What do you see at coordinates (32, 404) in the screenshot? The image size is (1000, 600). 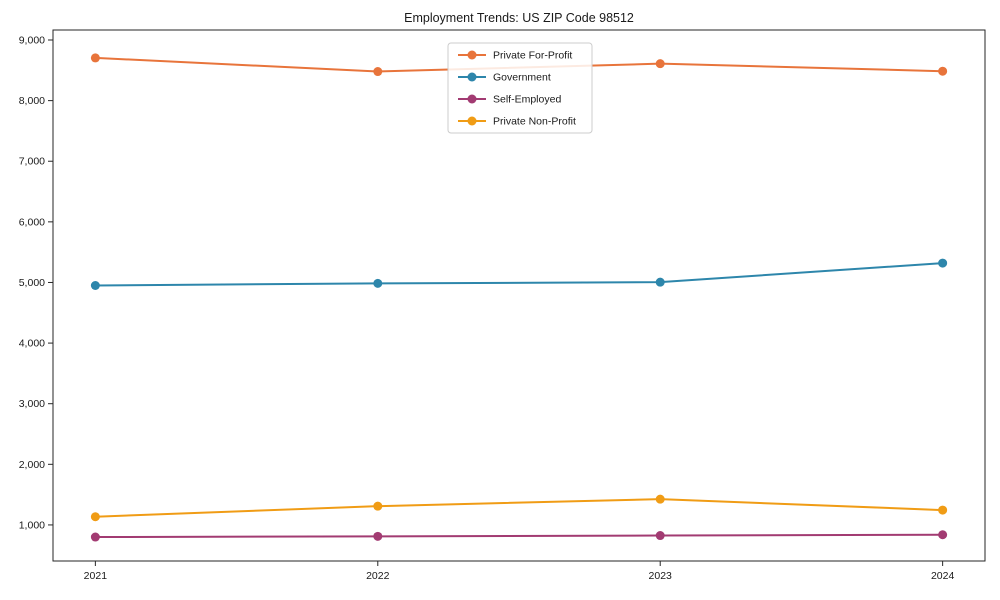 I see `y-tick-label: 3,000` at bounding box center [32, 404].